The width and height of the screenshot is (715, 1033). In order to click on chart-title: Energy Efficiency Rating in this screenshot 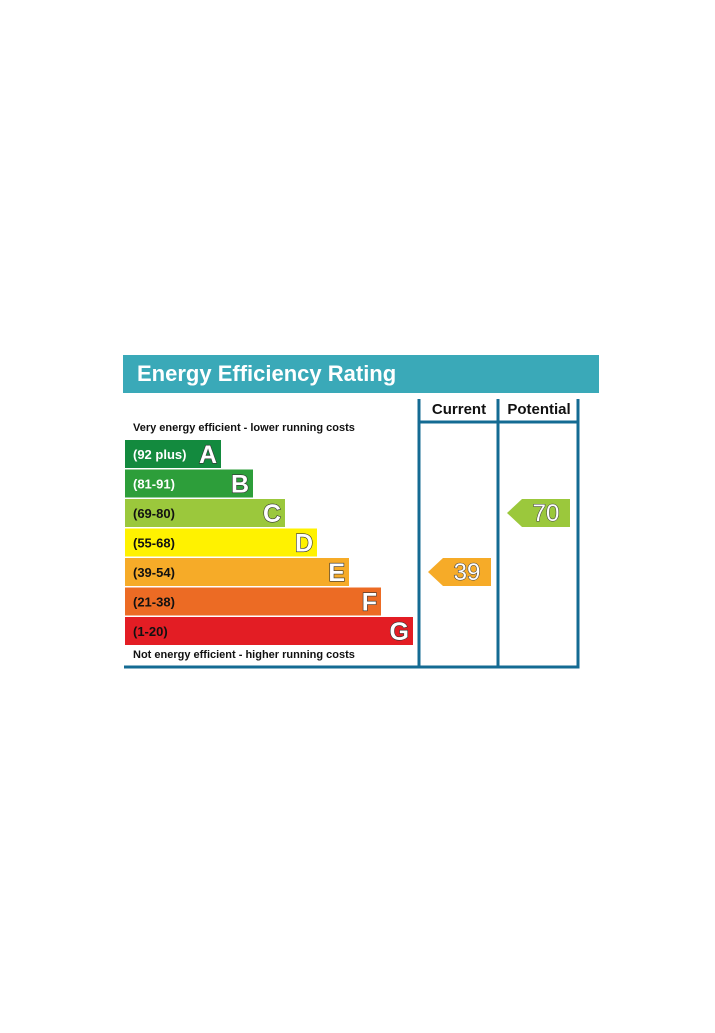, I will do `click(266, 373)`.